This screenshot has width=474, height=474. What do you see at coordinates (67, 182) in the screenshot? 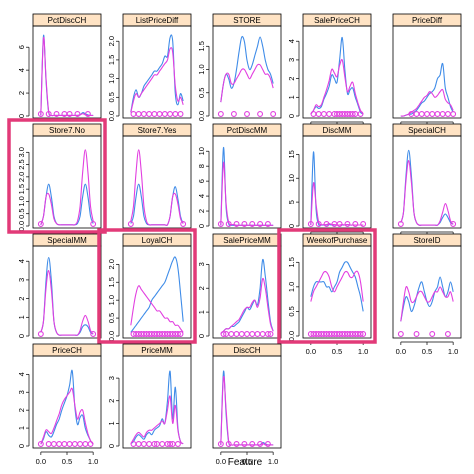
I see `plot-box-store7-no` at bounding box center [67, 182].